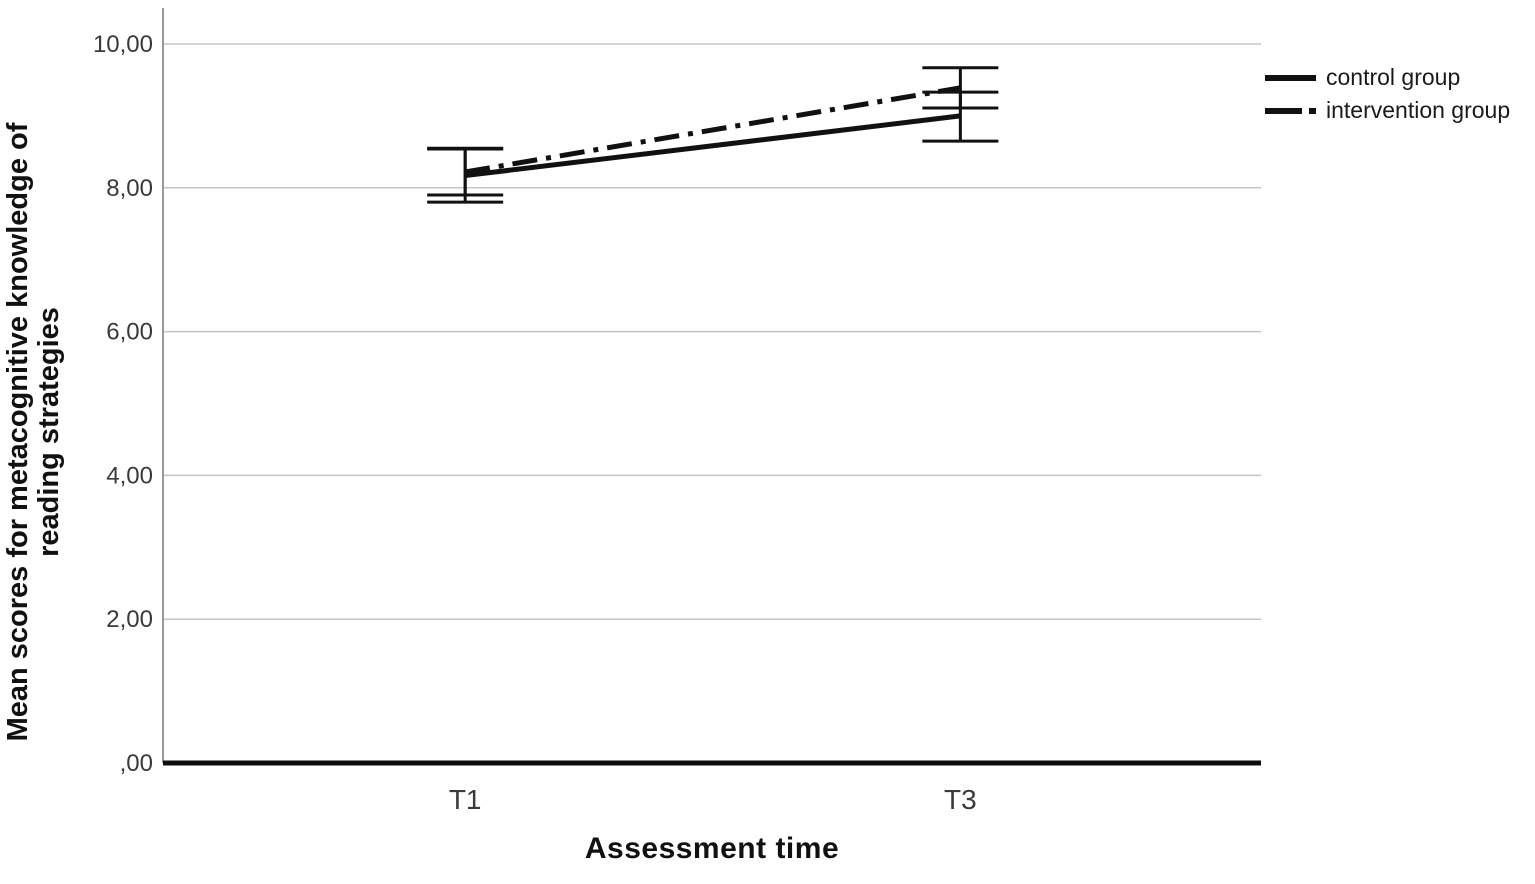  What do you see at coordinates (123, 44) in the screenshot?
I see `y-tick-label: 10,00` at bounding box center [123, 44].